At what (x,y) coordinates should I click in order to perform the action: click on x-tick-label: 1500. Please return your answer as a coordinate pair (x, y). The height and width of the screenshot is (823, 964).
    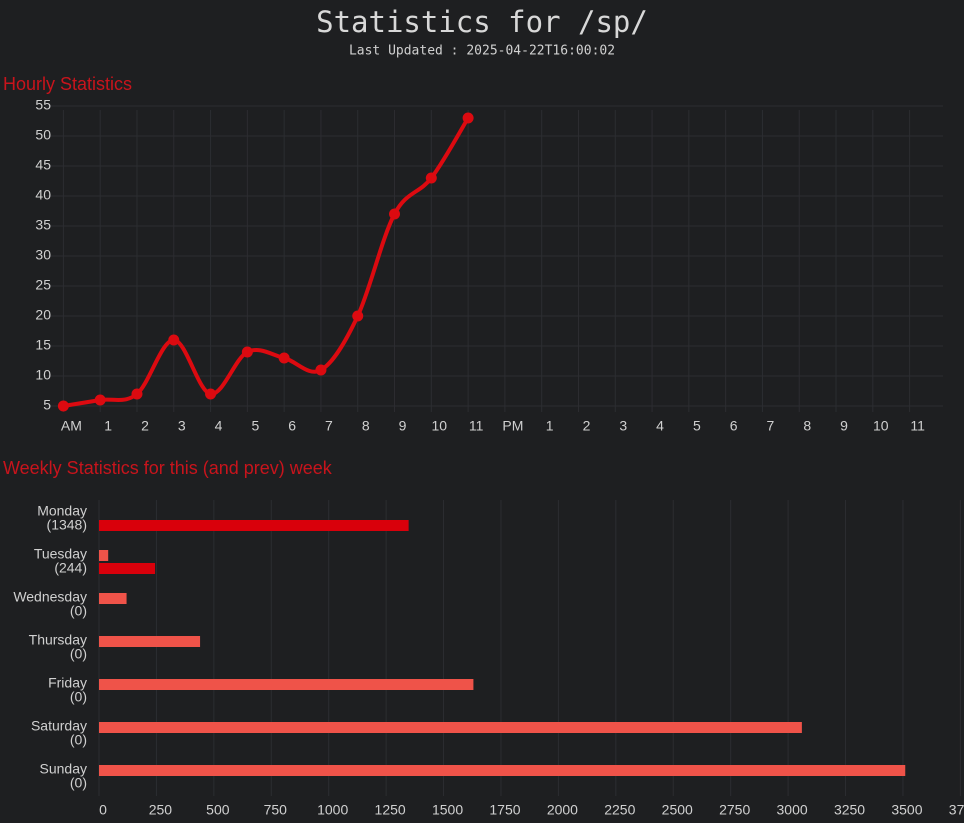
    Looking at the image, I should click on (447, 810).